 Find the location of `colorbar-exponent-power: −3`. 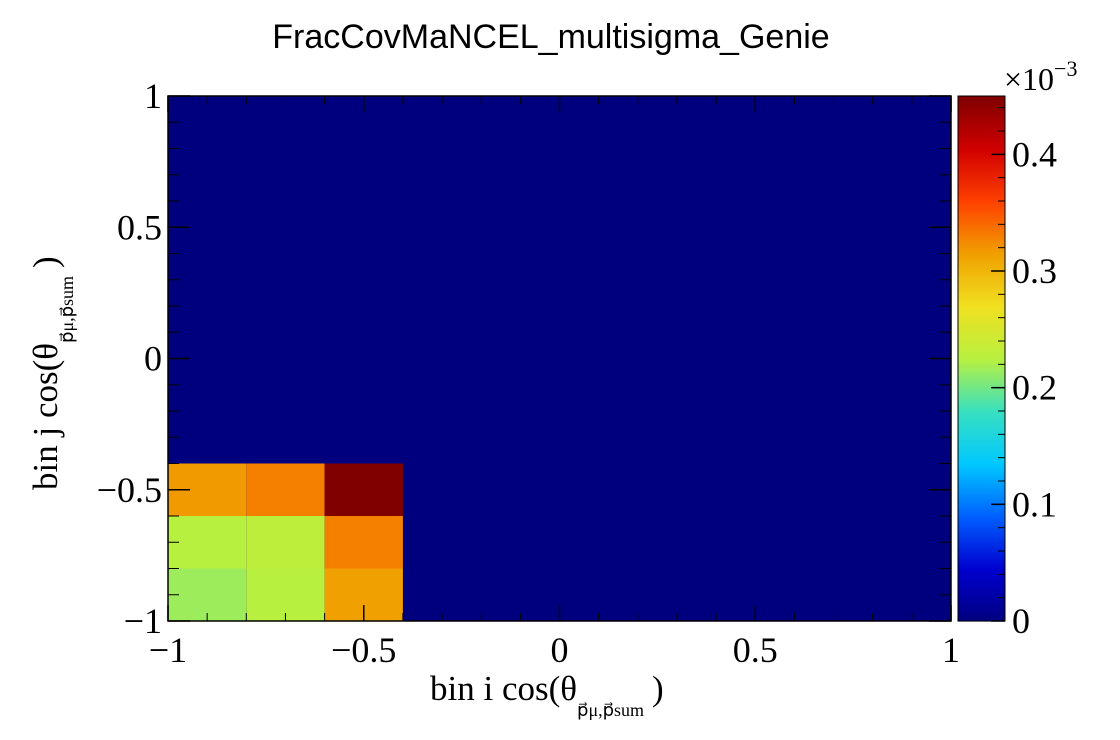

colorbar-exponent-power: −3 is located at coordinates (1065, 68).